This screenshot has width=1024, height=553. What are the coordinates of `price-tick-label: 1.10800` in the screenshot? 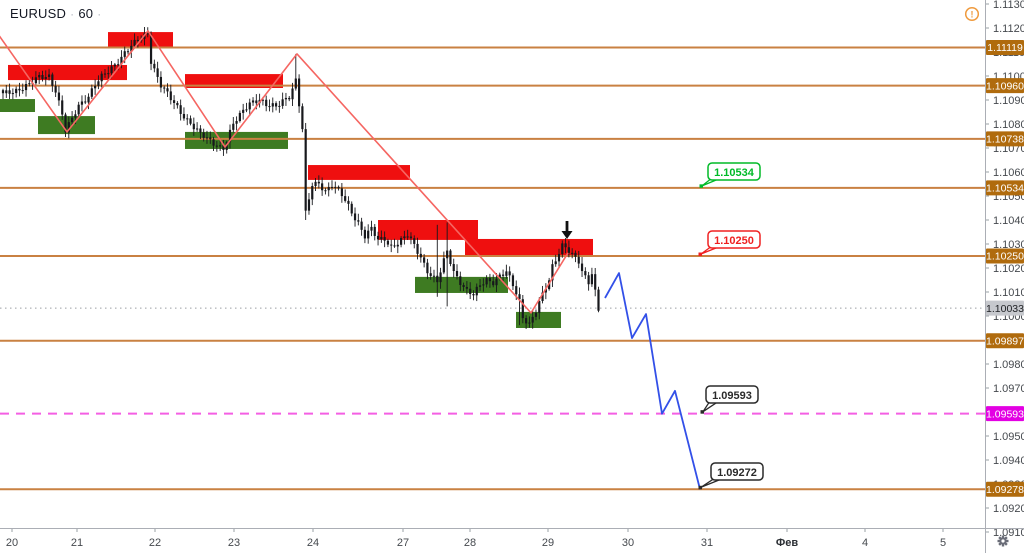 It's located at (1008, 125).